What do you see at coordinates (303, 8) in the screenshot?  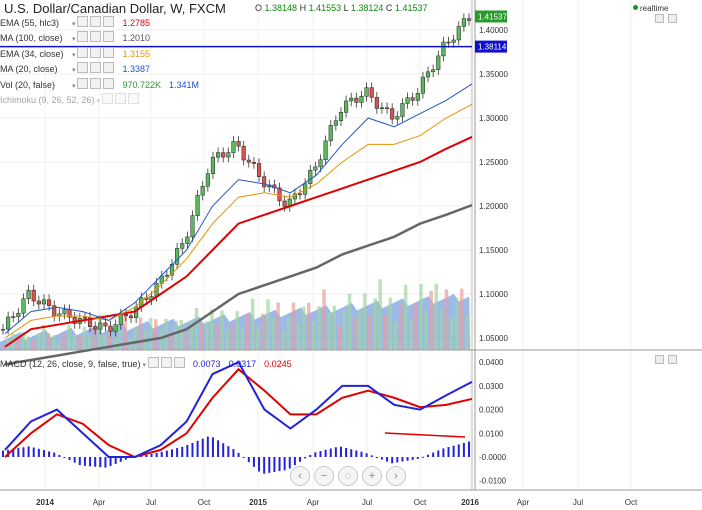 I see `ohlc-high-label: H` at bounding box center [303, 8].